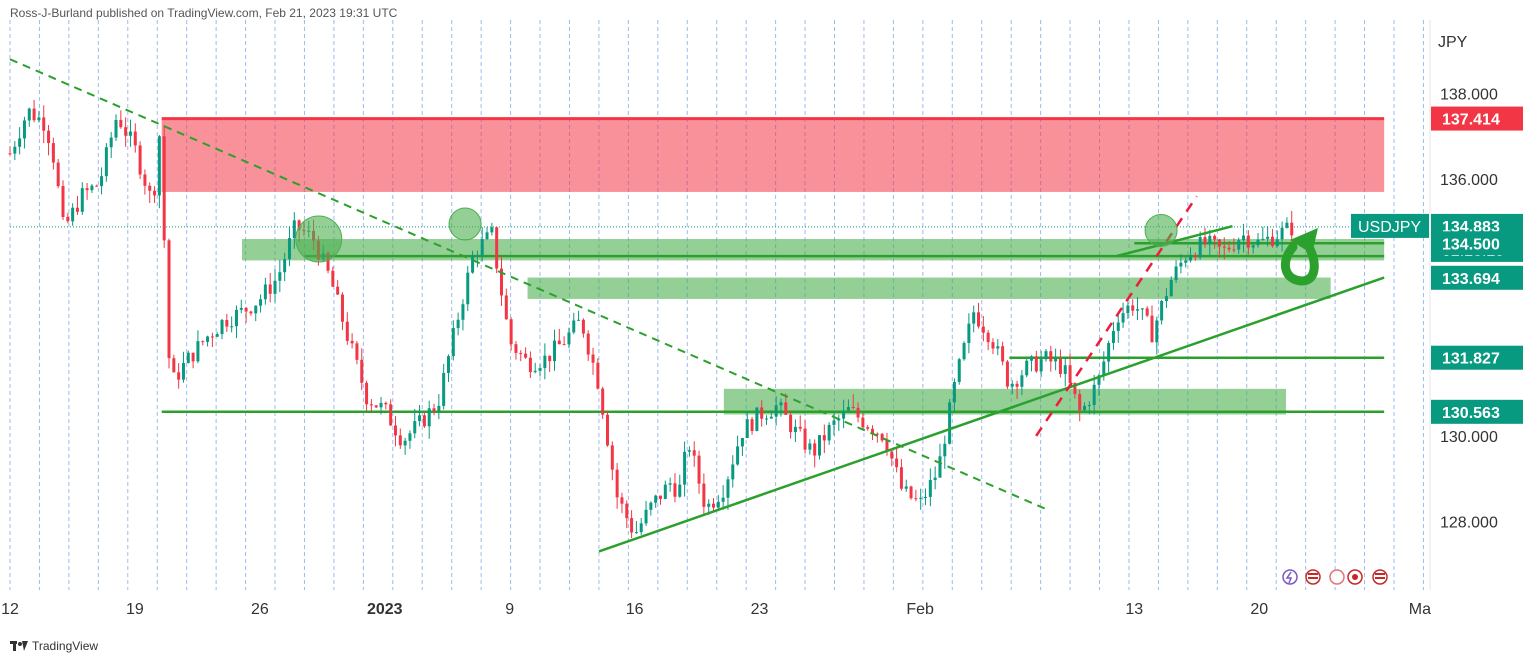 This screenshot has width=1536, height=663. I want to click on price-tag-text: 133.694, so click(1471, 279).